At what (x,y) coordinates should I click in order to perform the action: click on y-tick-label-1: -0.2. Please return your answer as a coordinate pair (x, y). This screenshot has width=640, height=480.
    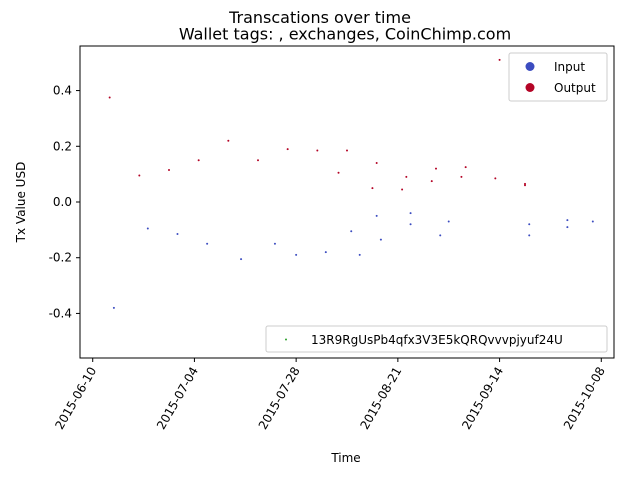
    Looking at the image, I should click on (60, 258).